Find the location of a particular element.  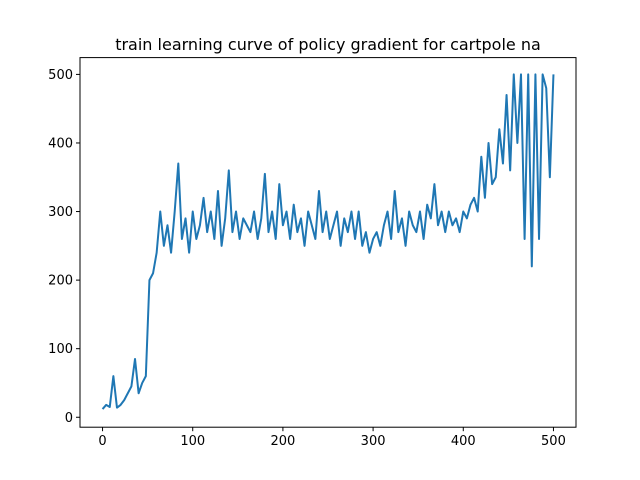

y-tick-label: 400 is located at coordinates (60, 143).